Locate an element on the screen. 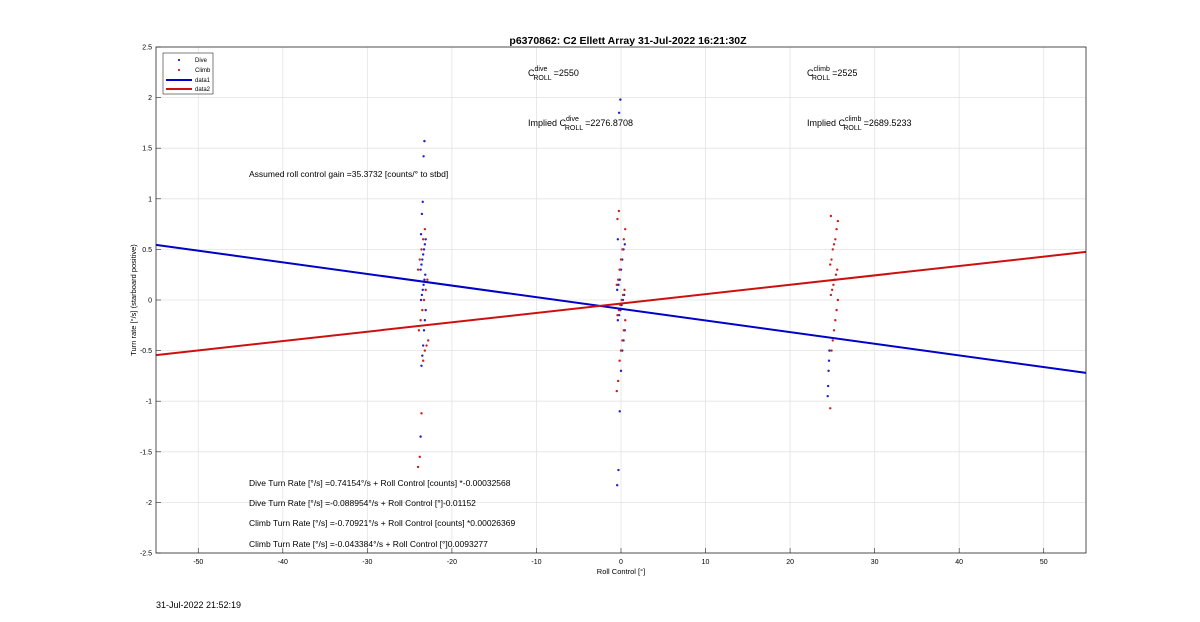 The width and height of the screenshot is (1200, 622). x-tick-label: 50 is located at coordinates (1044, 562).